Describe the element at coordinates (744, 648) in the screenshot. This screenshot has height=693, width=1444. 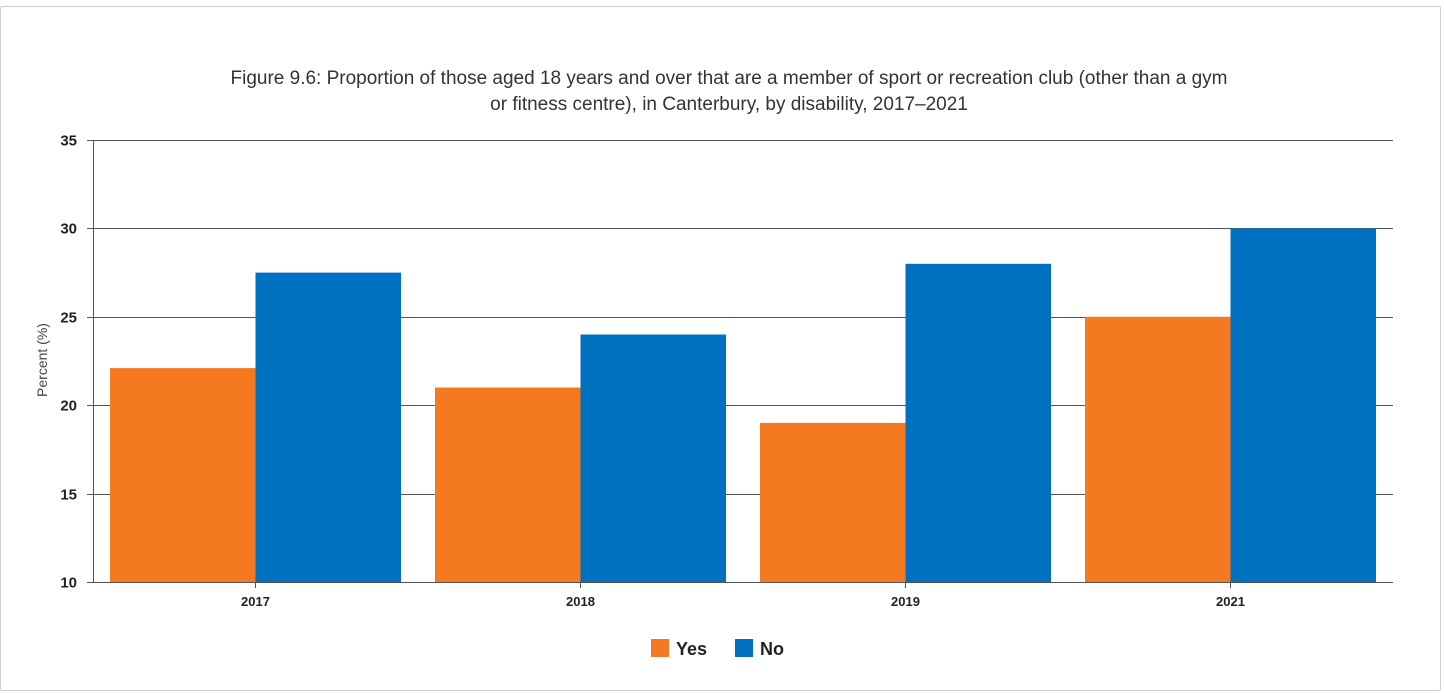
I see `legend-swatch-no` at that location.